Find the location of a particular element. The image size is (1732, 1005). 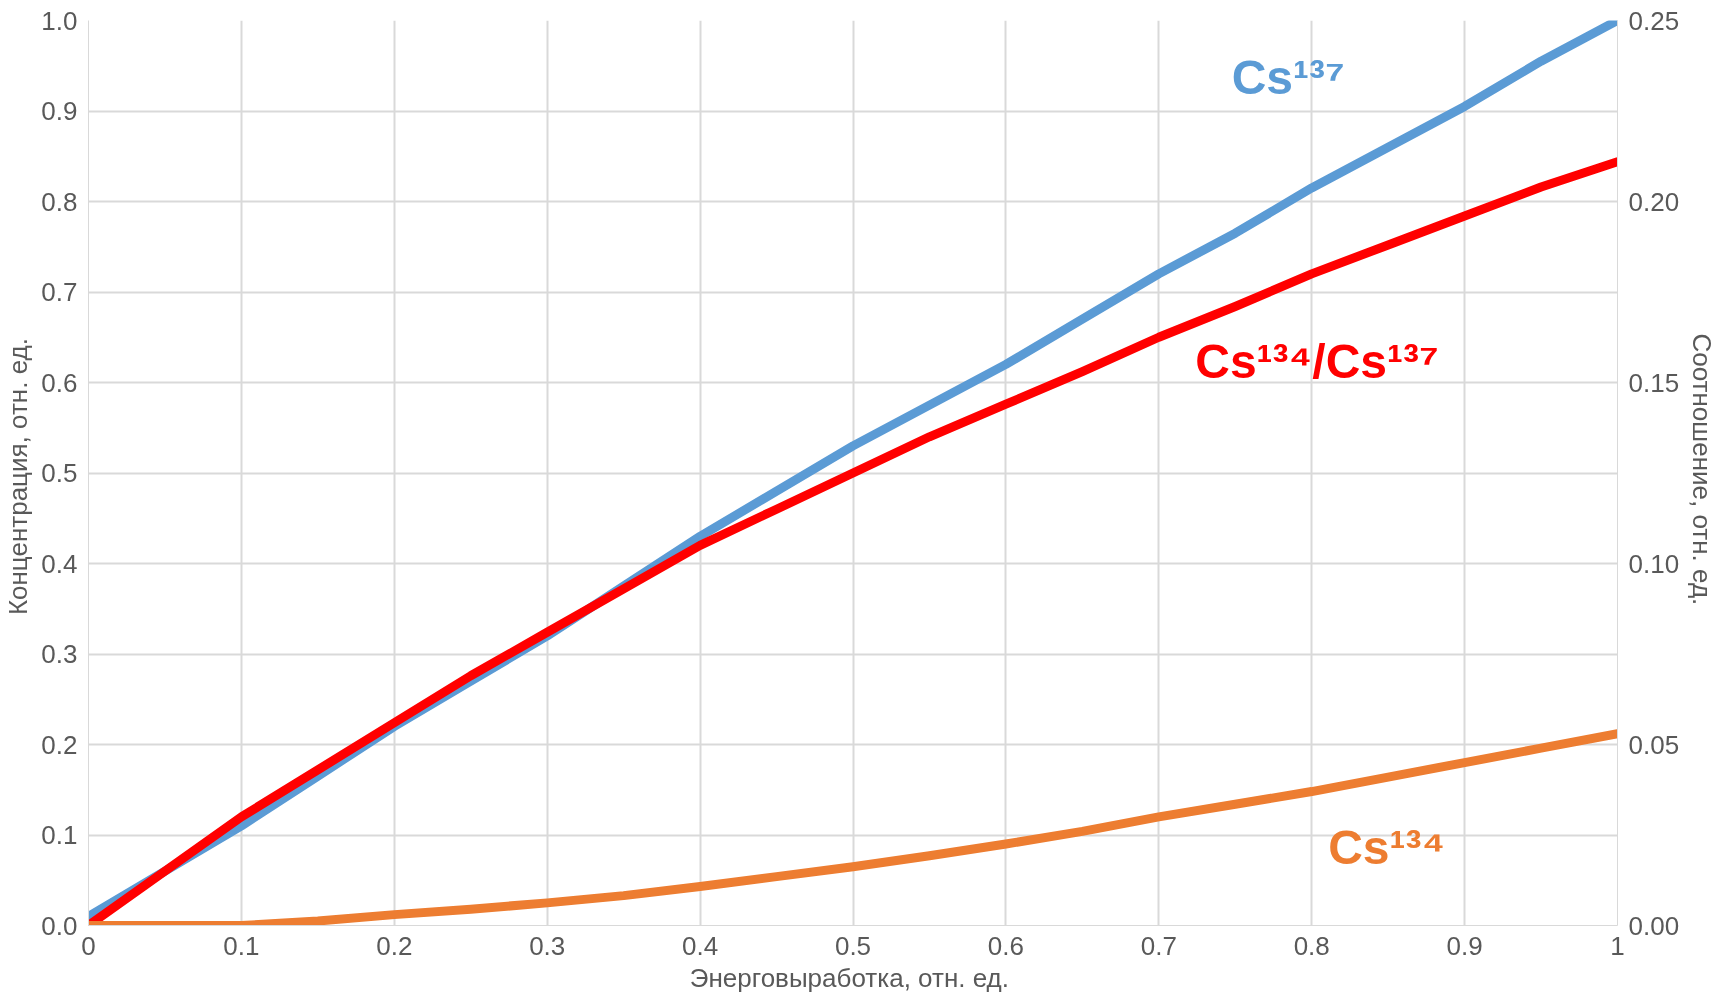

y-tick-label: 0.9 is located at coordinates (59, 111).